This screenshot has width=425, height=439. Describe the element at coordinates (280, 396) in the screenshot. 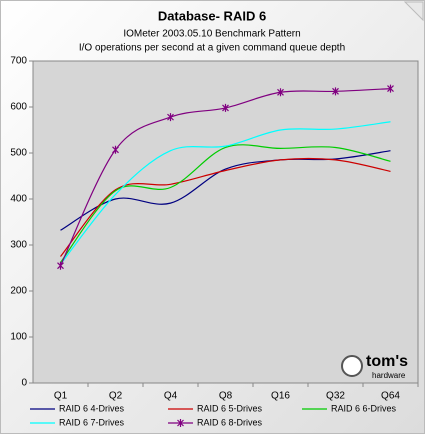

I see `x-tick-label: Q16` at that location.